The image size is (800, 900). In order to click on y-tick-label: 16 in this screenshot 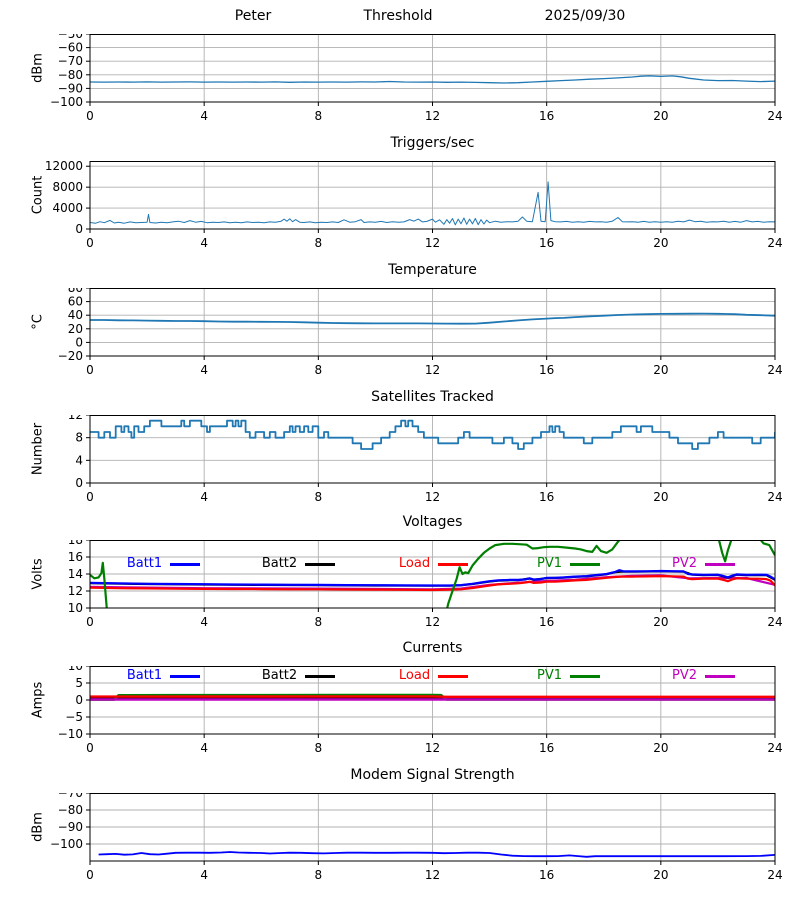, I will do `click(75, 557)`.